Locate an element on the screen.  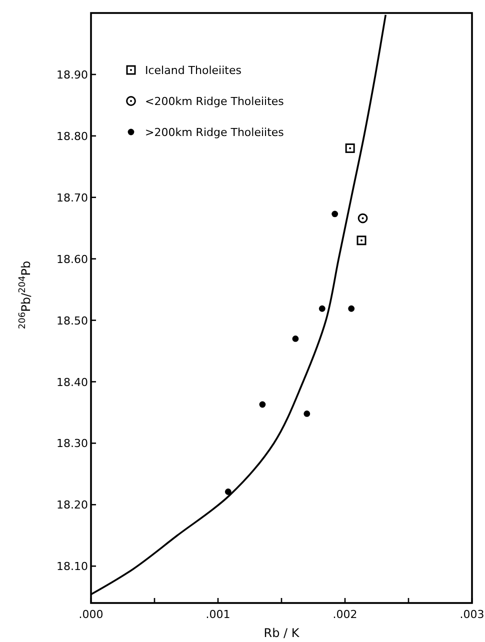
x-tick-label: .003 is located at coordinates (472, 614).